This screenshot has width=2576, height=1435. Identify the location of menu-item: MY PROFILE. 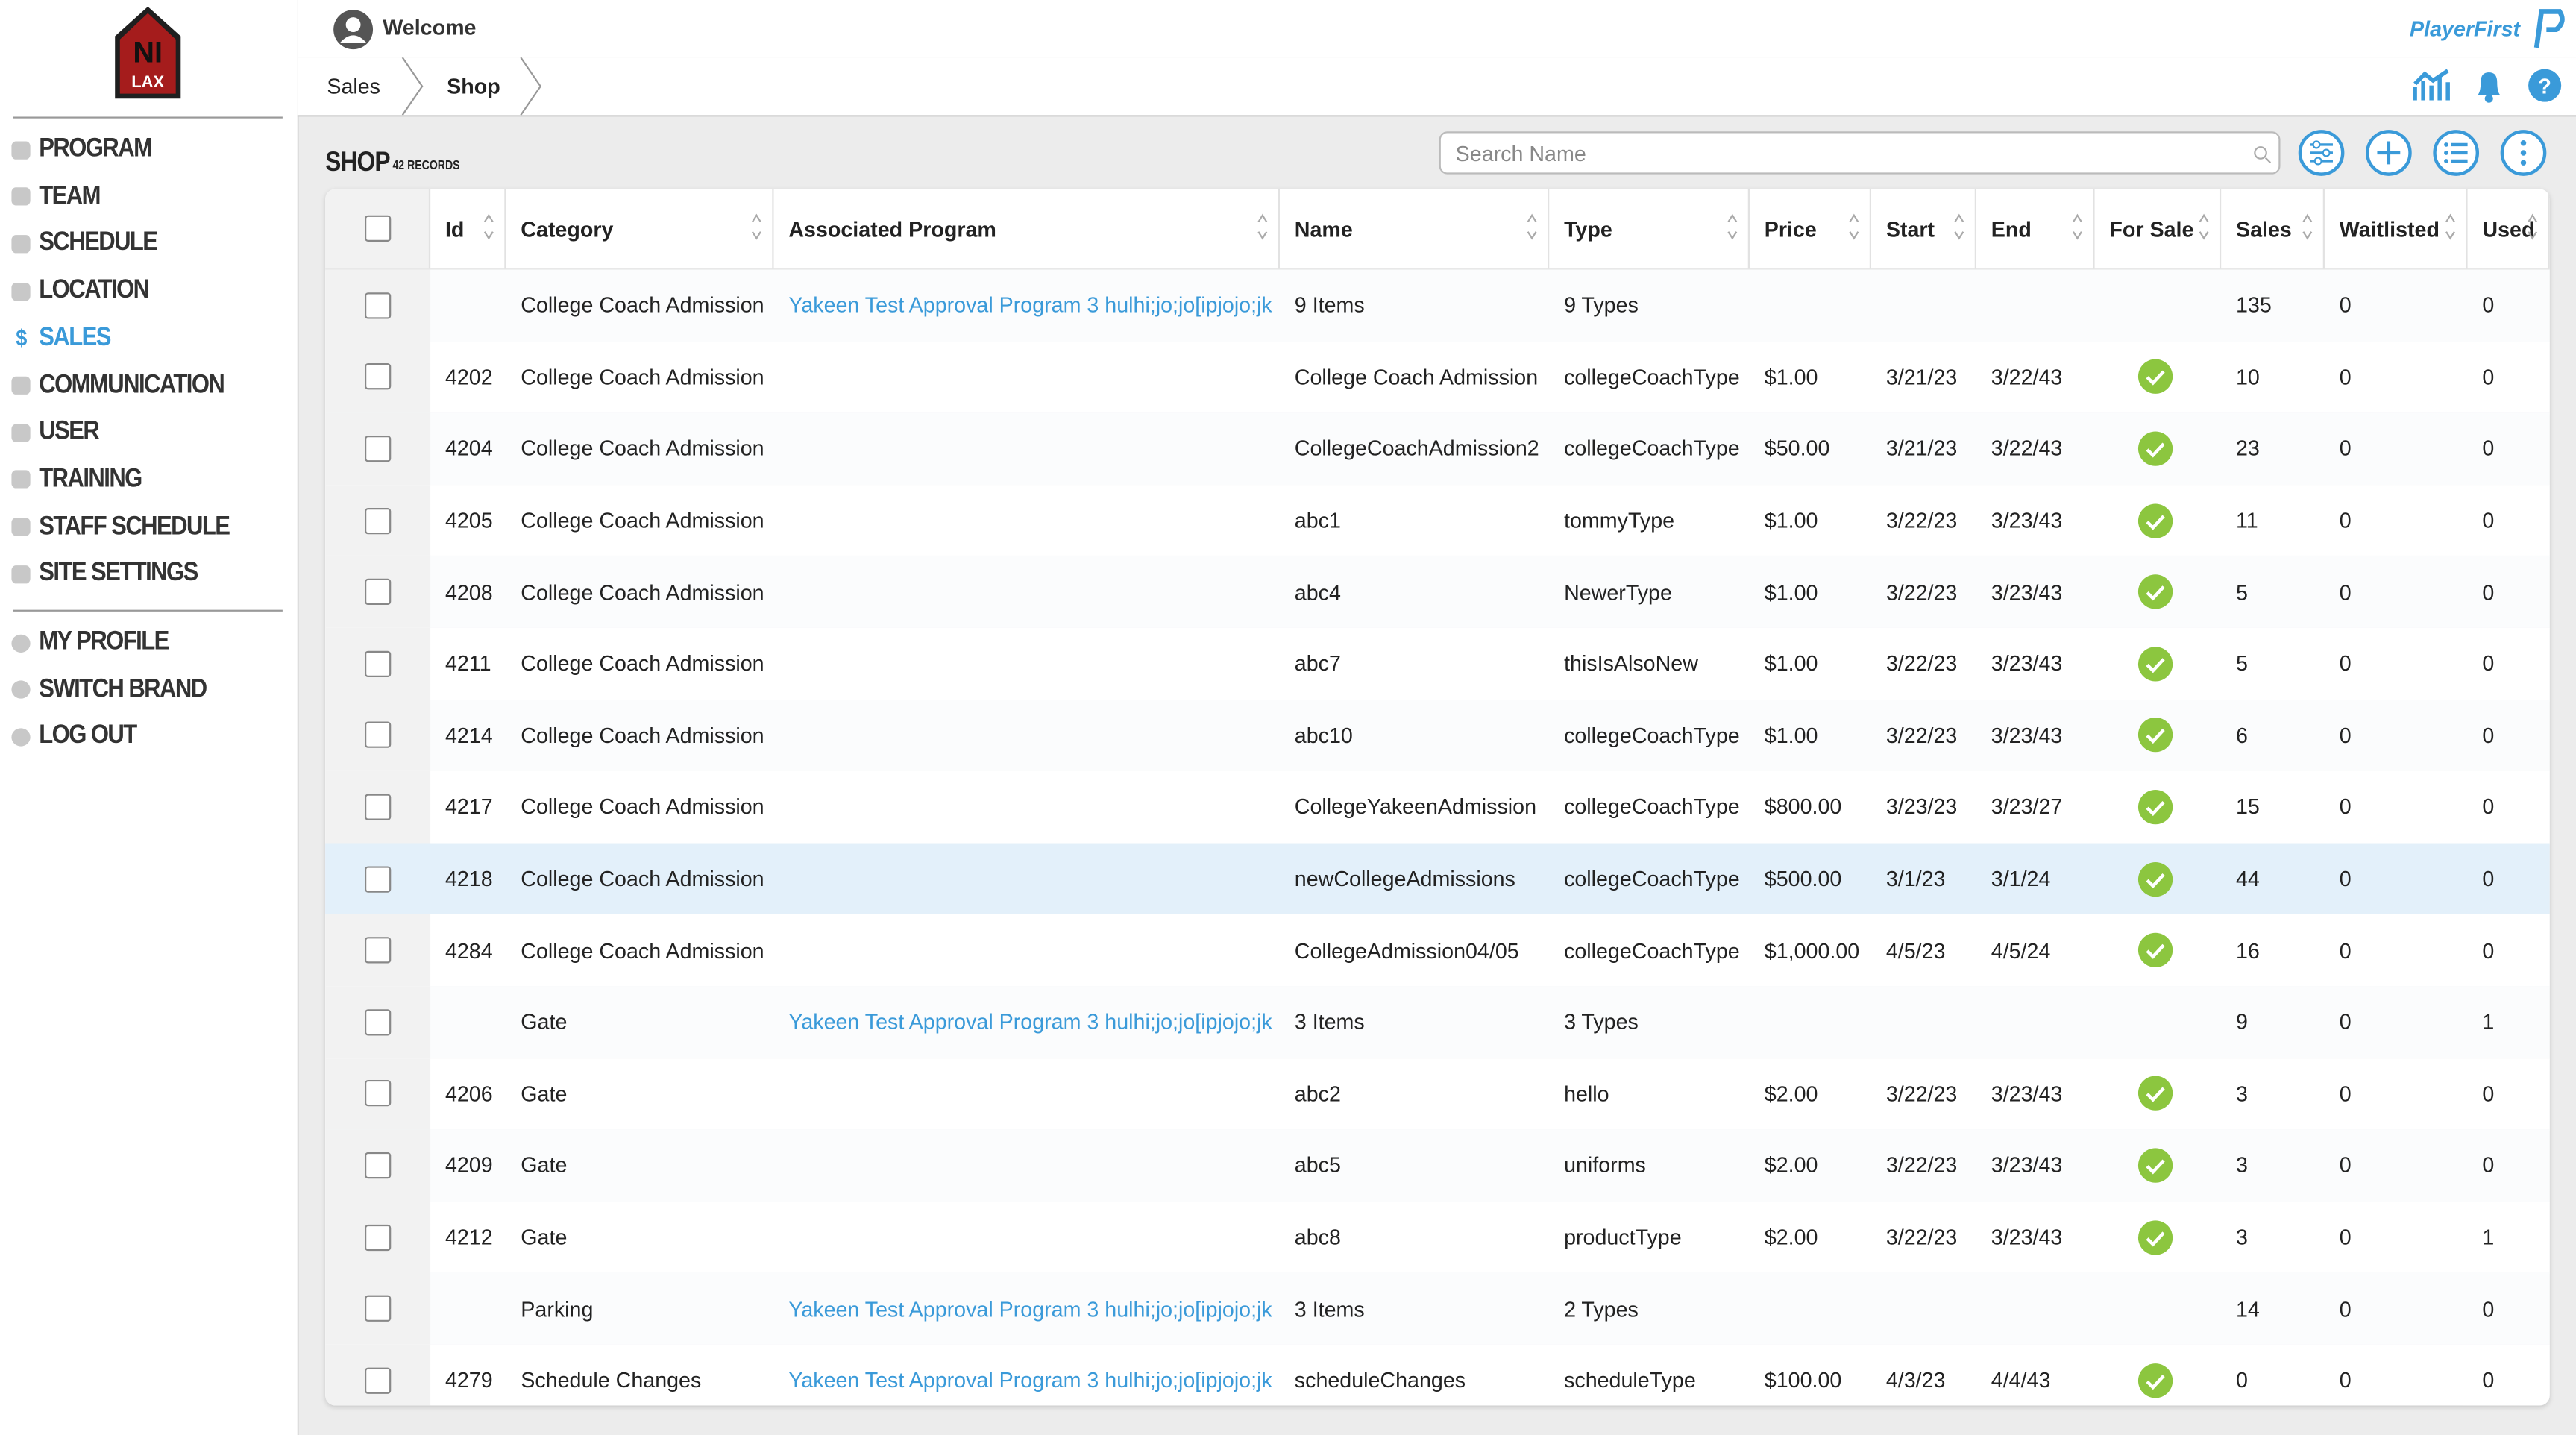
(90, 643).